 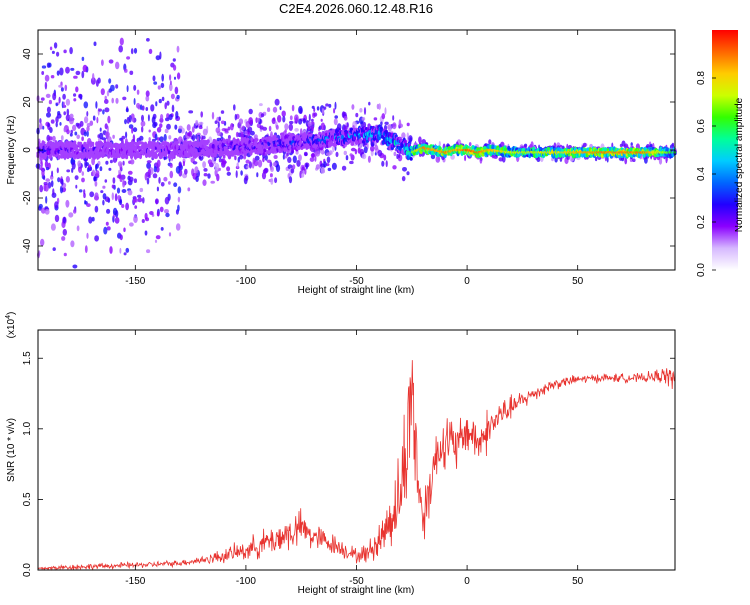 I want to click on x-tick-label: -50, so click(x=356, y=581).